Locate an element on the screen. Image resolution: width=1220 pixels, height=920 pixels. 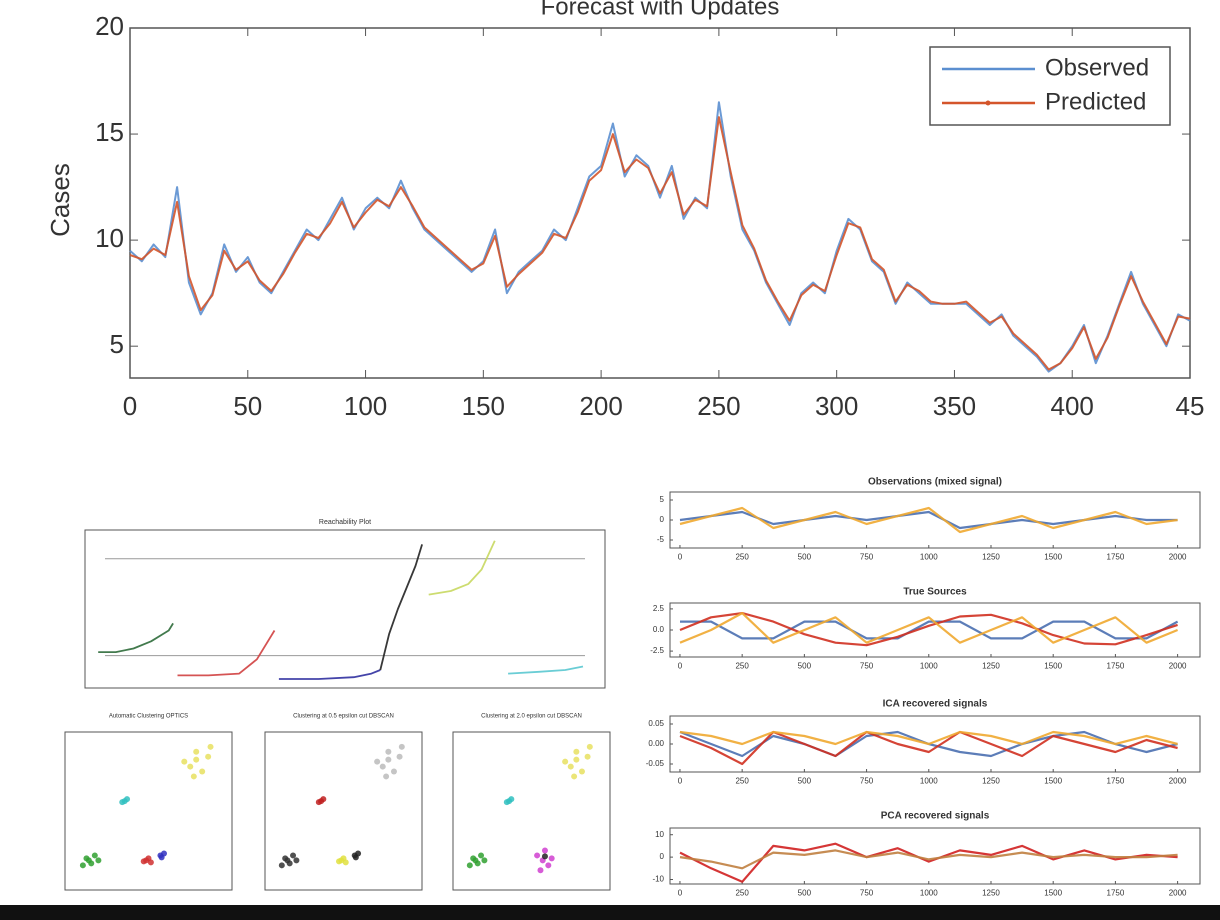
bottom-bar is located at coordinates (610, 912).